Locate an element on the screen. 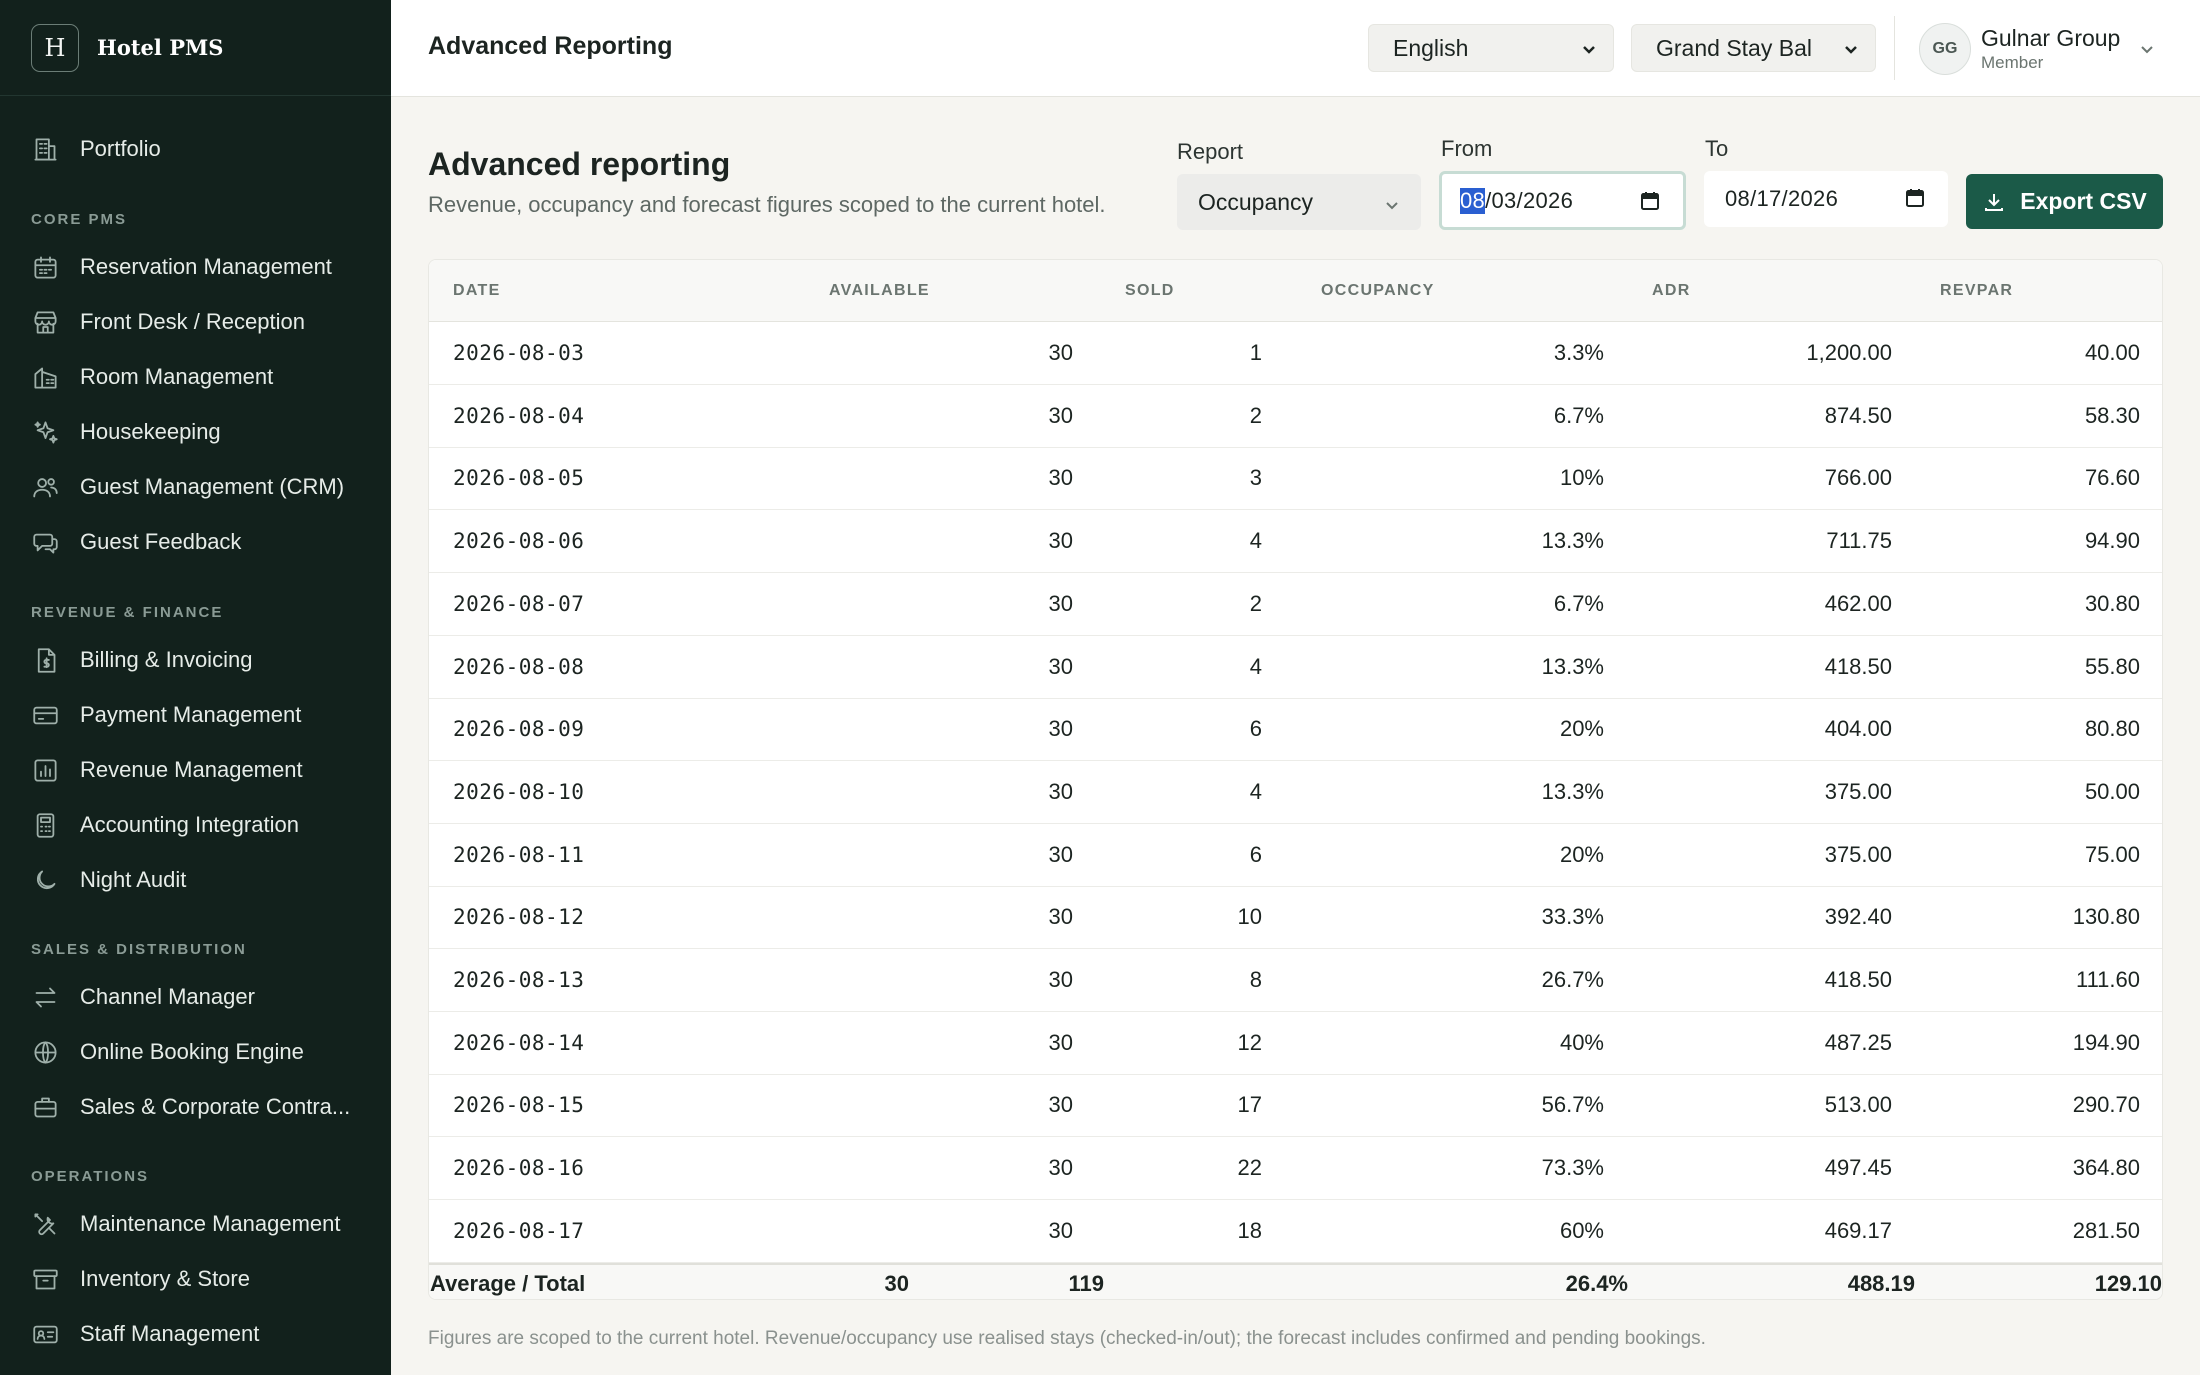 Image resolution: width=2200 pixels, height=1375 pixels. globe-icon is located at coordinates (45, 1052).